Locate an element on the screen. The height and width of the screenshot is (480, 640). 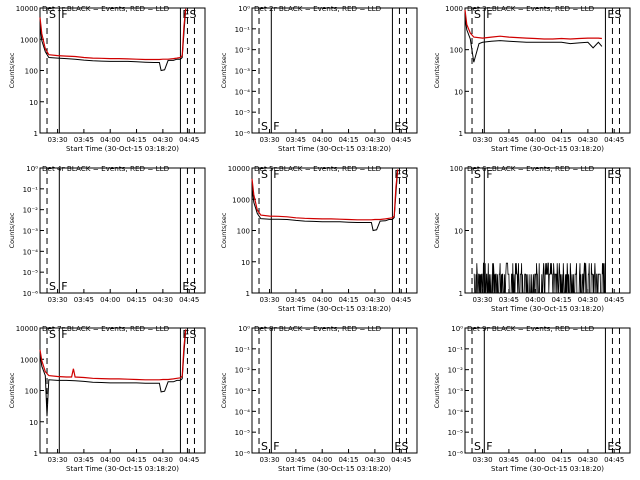
y-tick-label: 1000 is located at coordinates (29, 360).